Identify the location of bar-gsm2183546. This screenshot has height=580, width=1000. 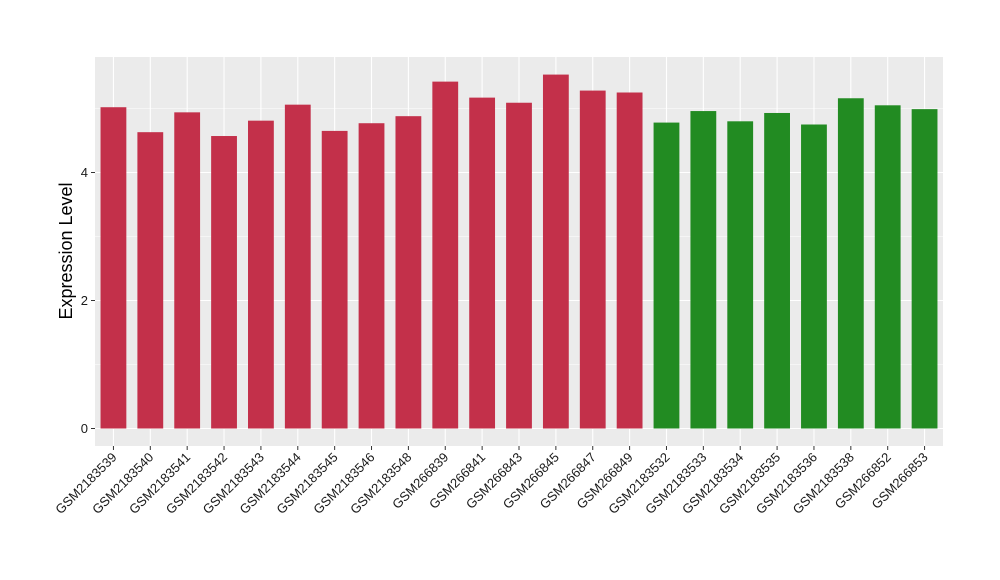
(371, 276).